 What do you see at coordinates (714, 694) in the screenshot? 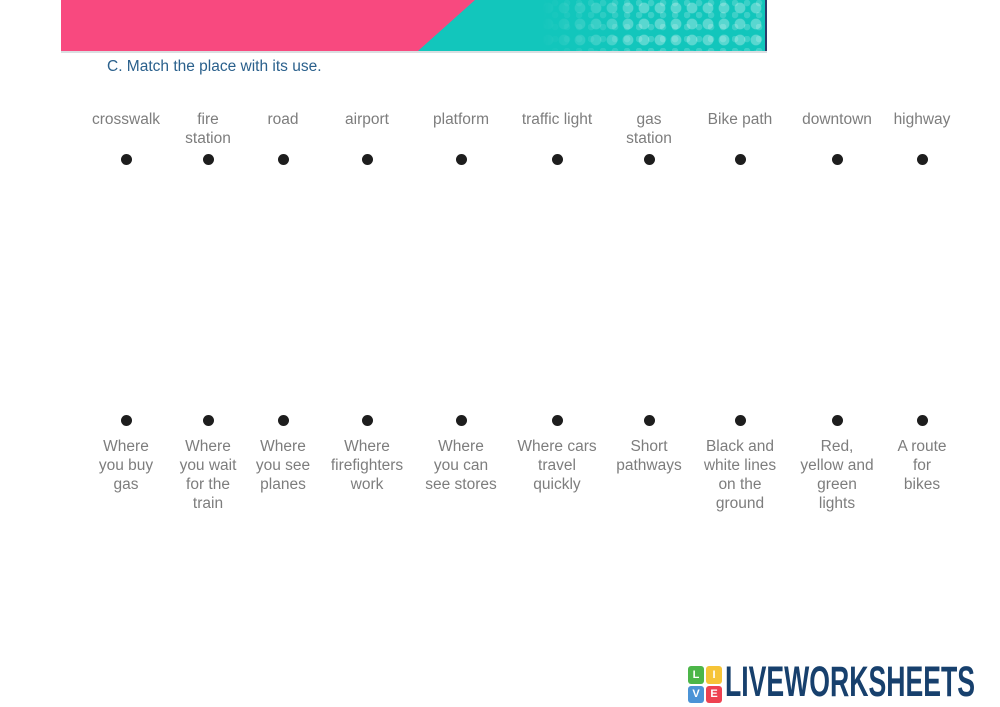
I see `logo-tile-e: E` at bounding box center [714, 694].